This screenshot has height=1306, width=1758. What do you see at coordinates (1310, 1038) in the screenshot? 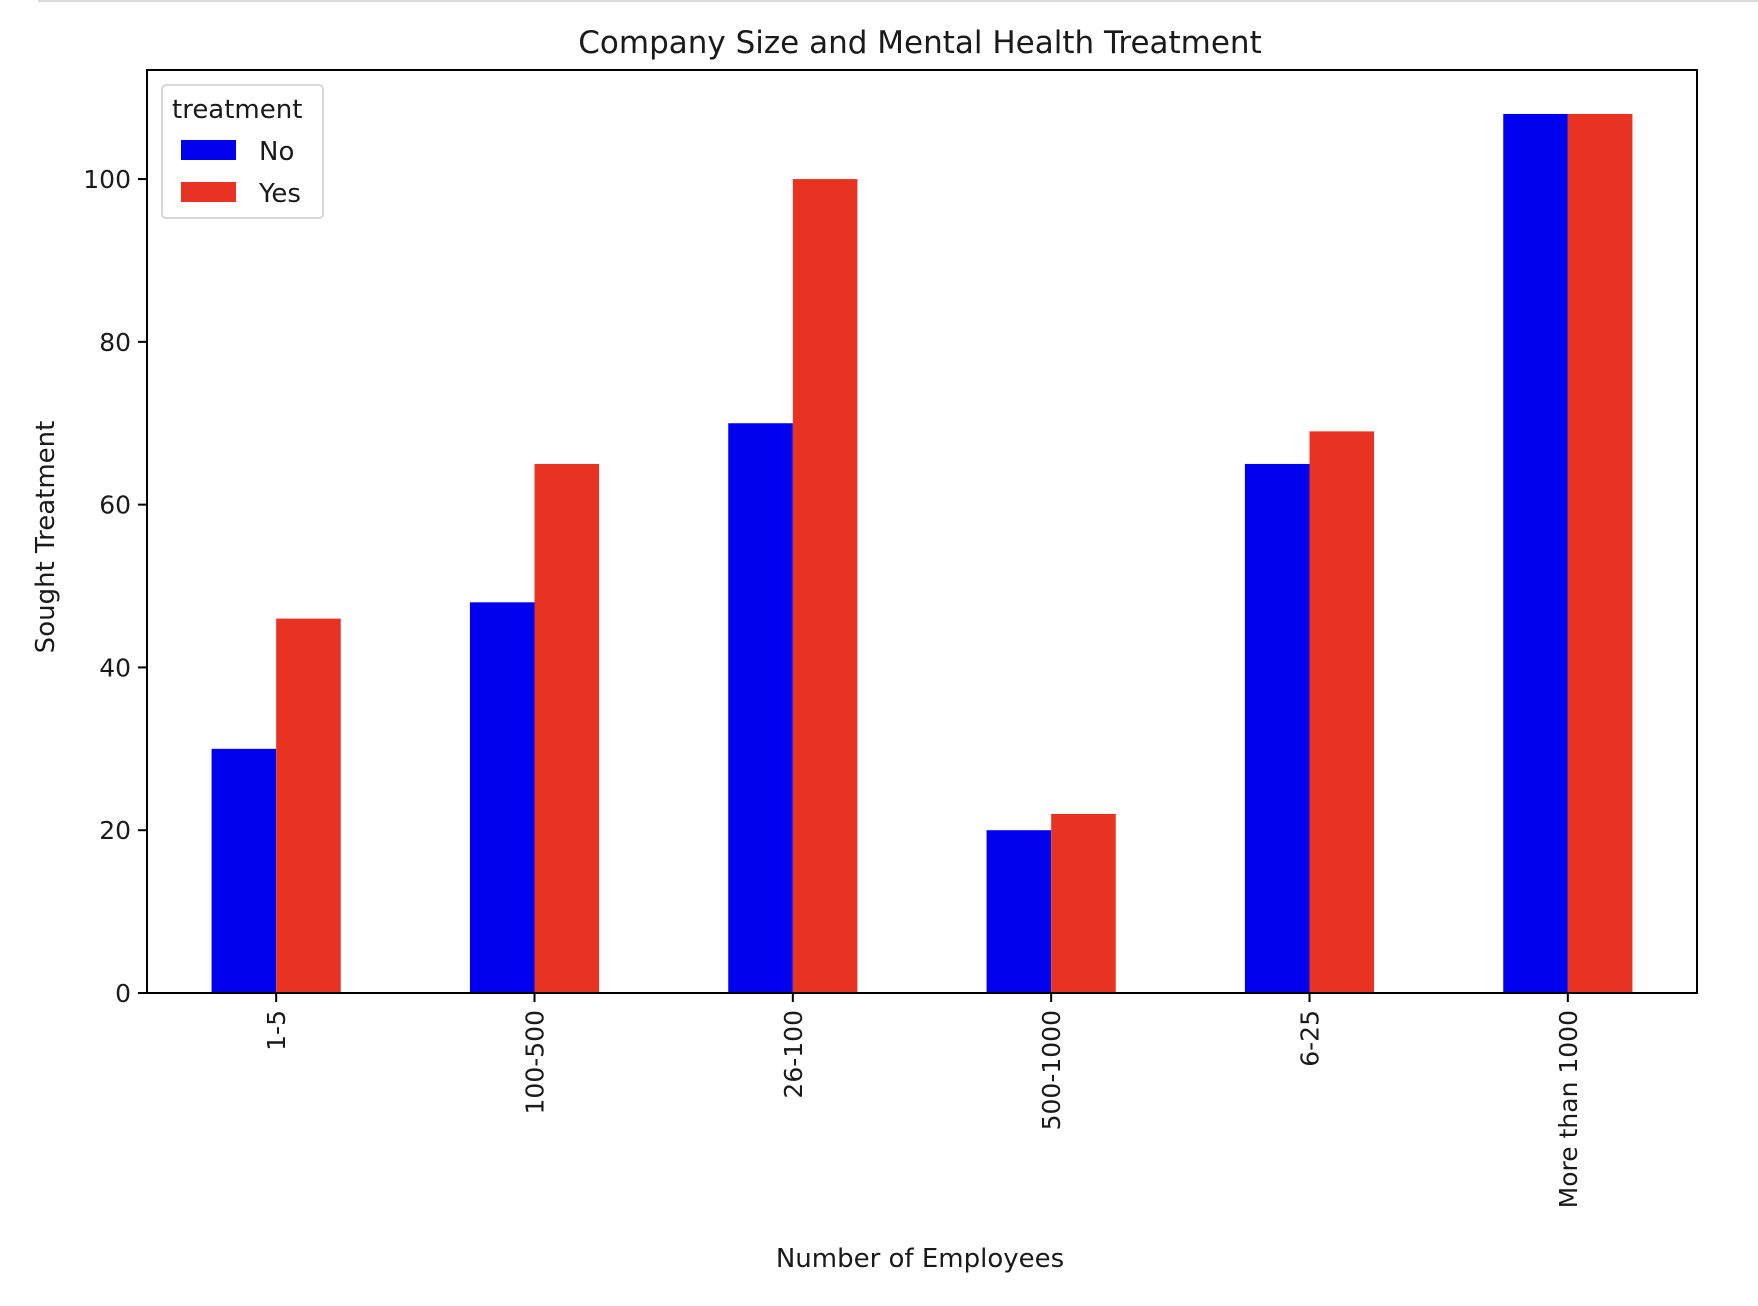
I see `x-tick-label: 6-25` at bounding box center [1310, 1038].